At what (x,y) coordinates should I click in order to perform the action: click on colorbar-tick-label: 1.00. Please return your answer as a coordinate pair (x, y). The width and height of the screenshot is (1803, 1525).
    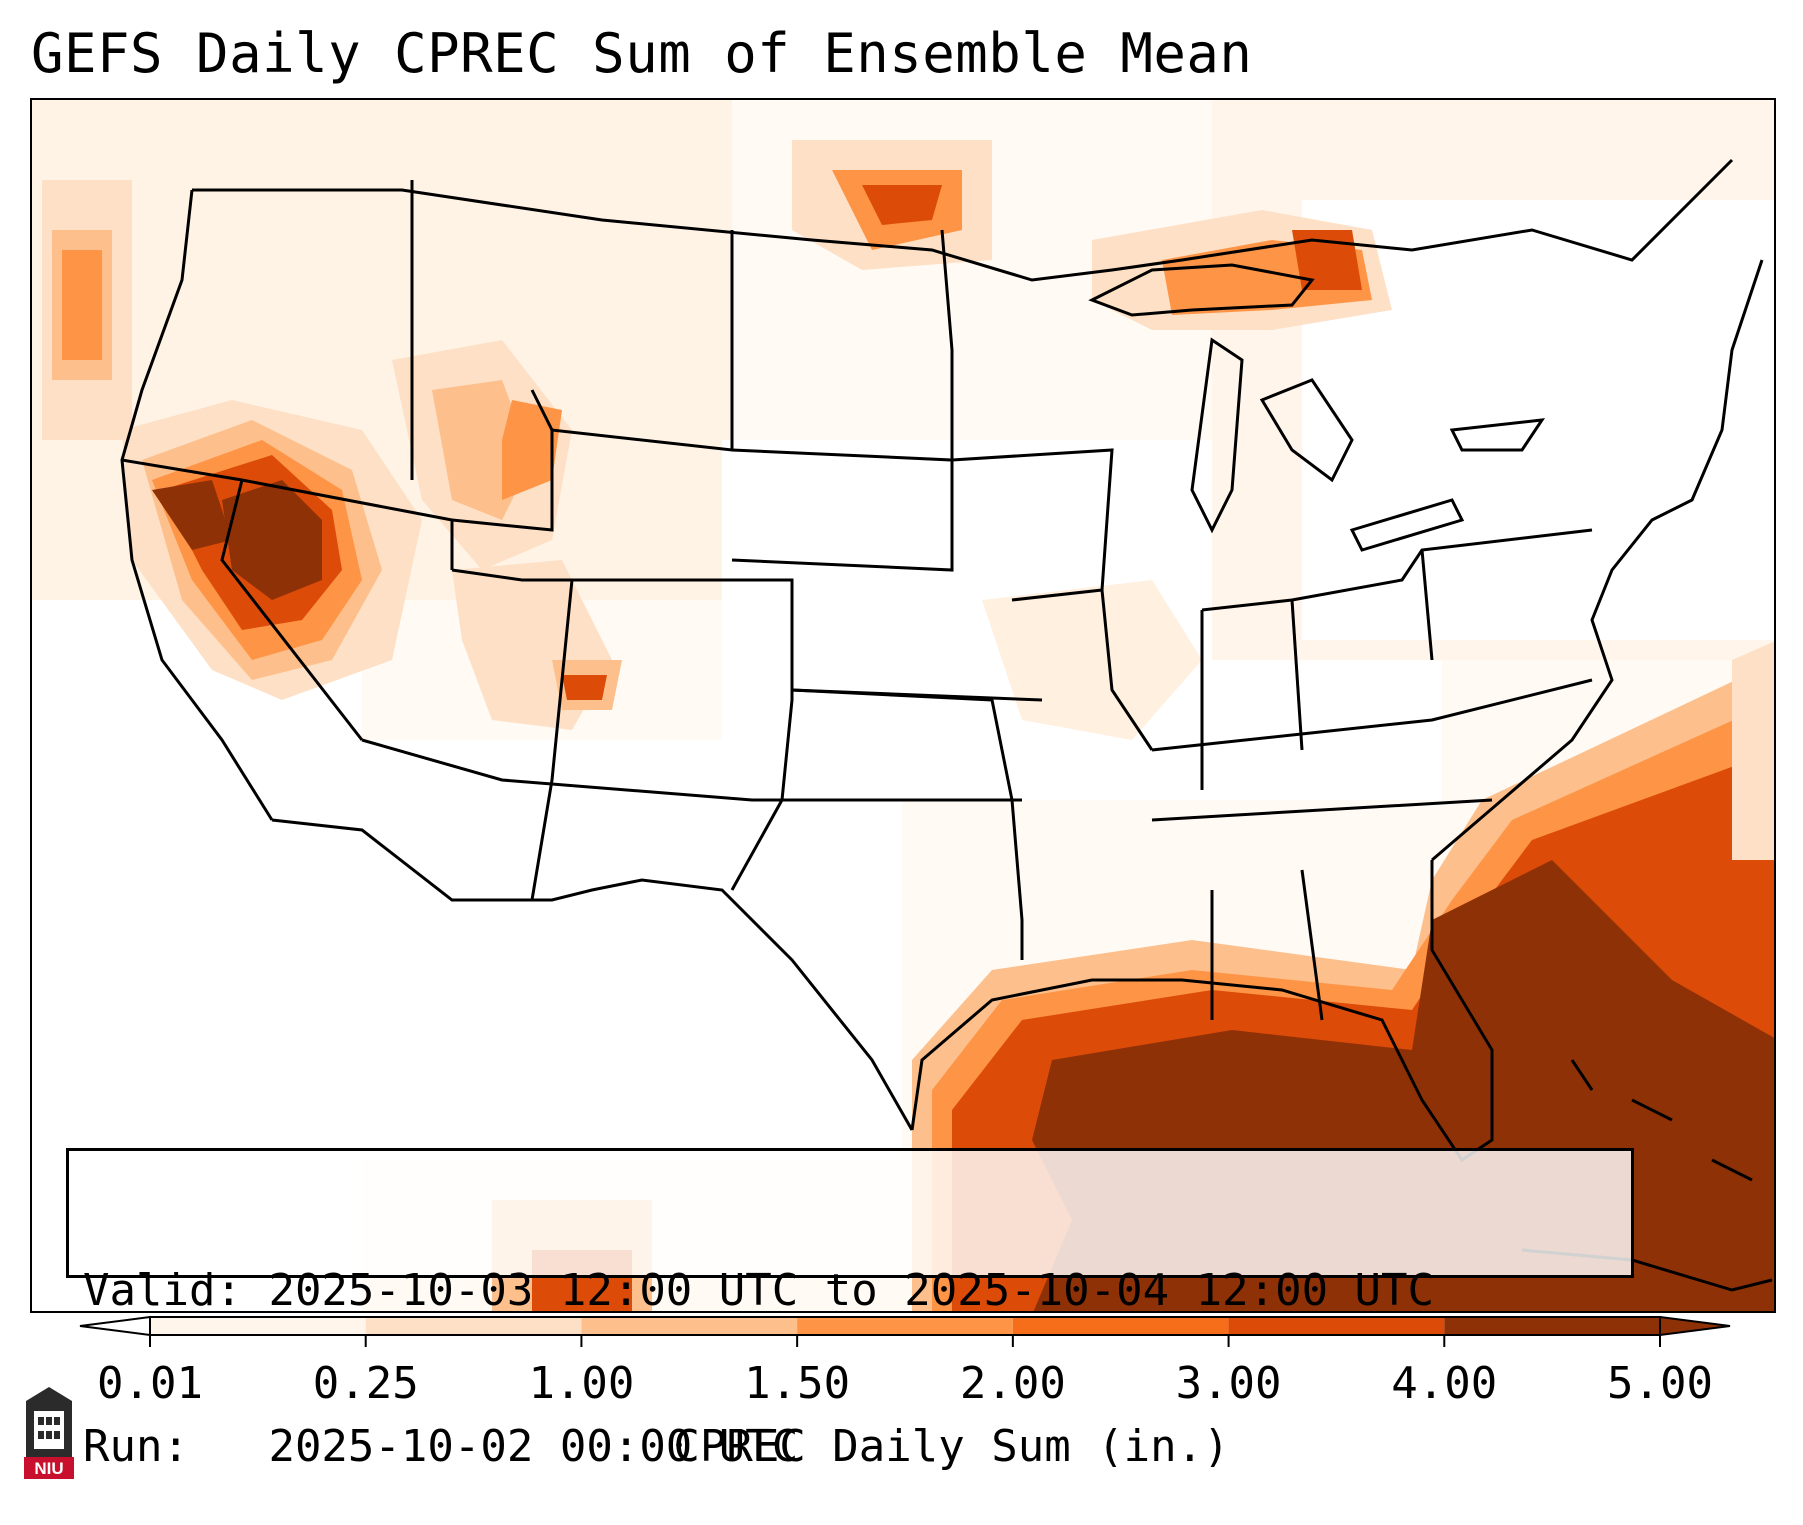
    Looking at the image, I should click on (581, 1383).